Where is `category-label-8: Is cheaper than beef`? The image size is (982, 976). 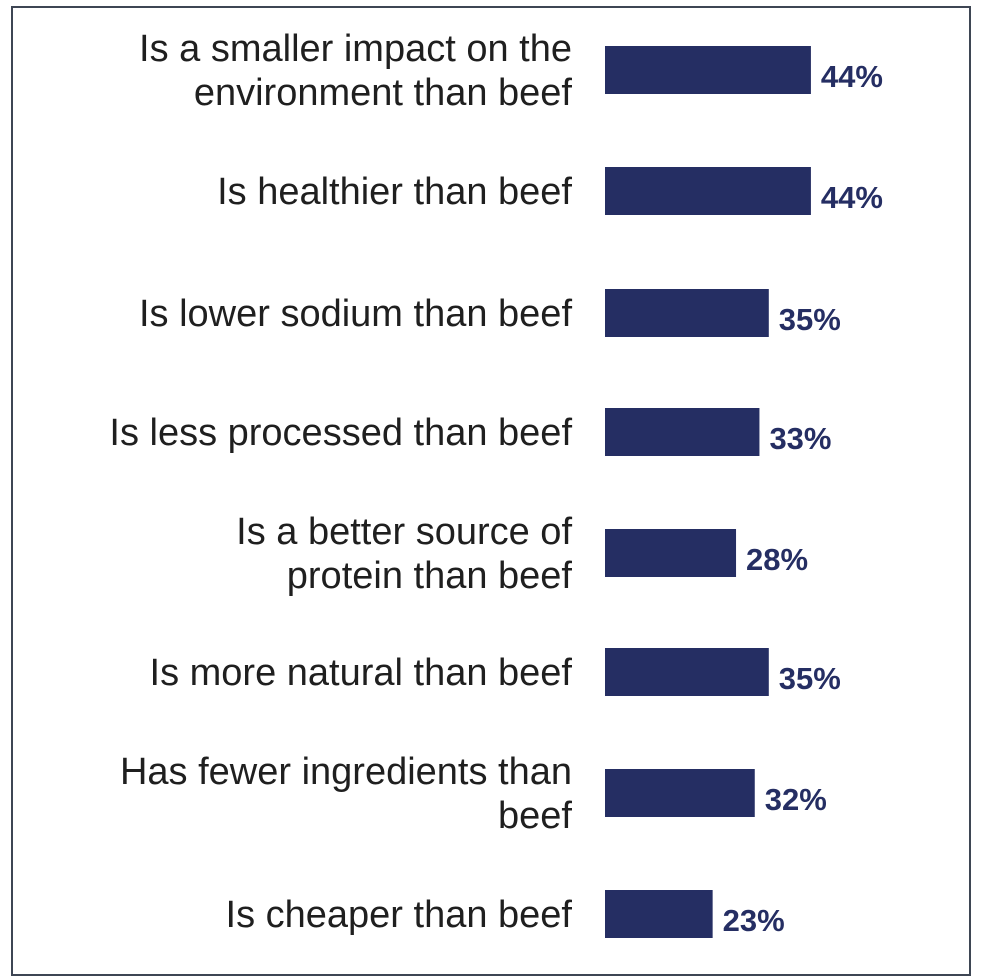 category-label-8: Is cheaper than beef is located at coordinates (399, 915).